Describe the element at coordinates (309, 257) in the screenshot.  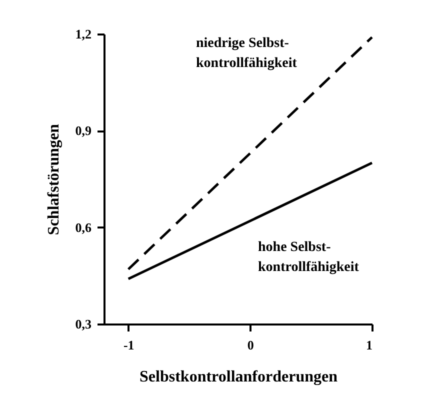
I see `series-label: hohe Selbst- kontrollfähigkeit` at that location.